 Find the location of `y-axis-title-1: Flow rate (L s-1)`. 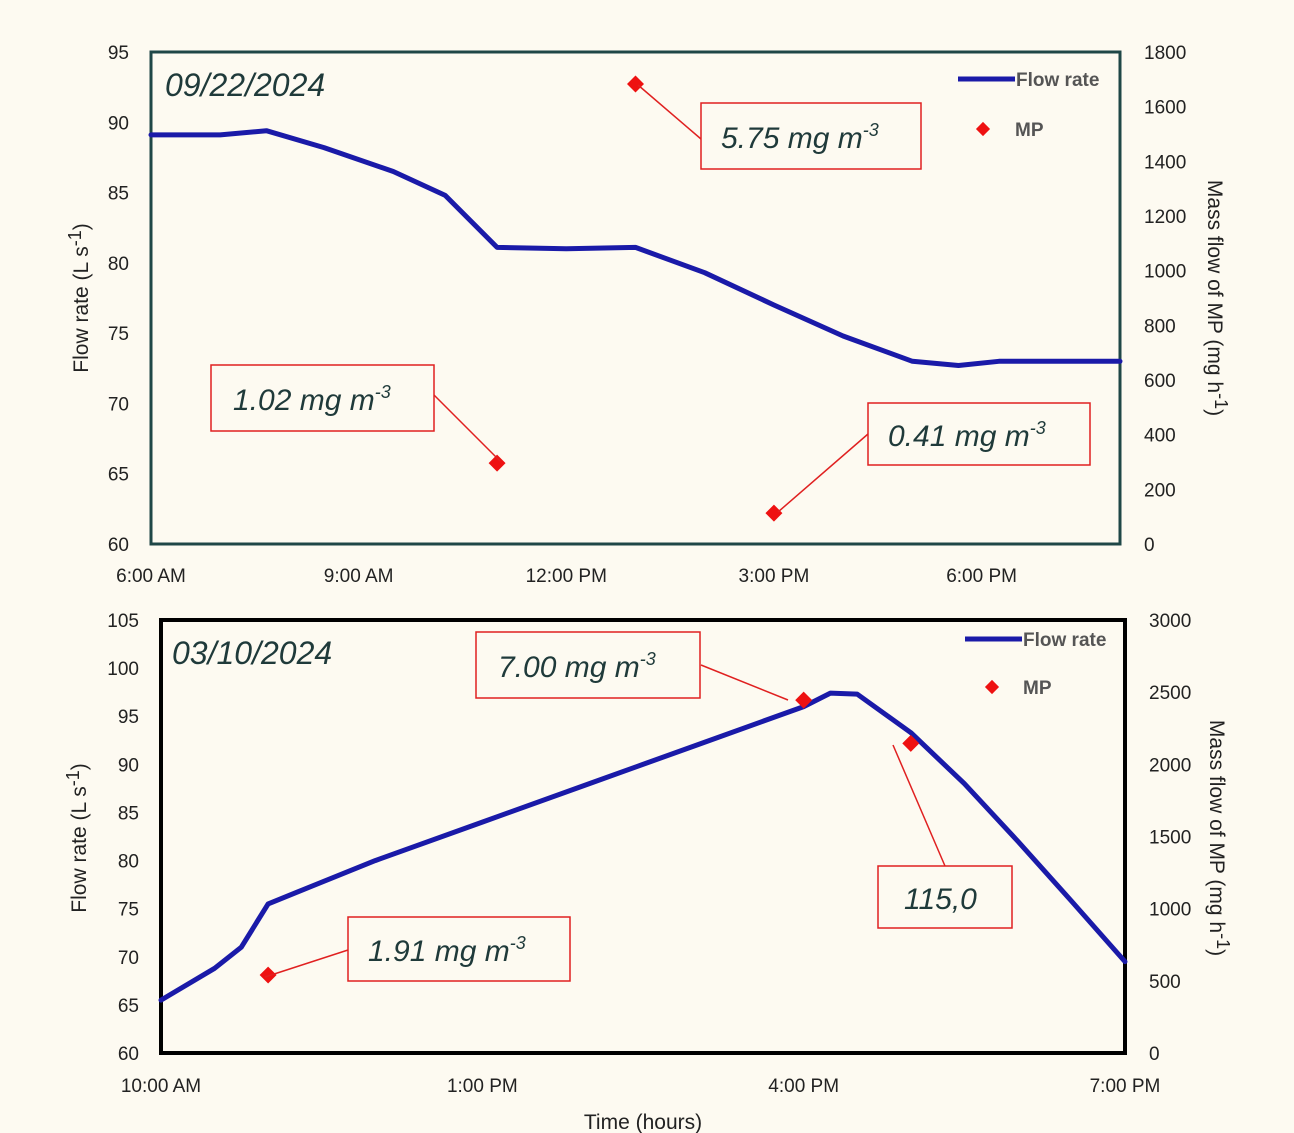

y-axis-title-1: Flow rate (L s-1) is located at coordinates (79, 297).